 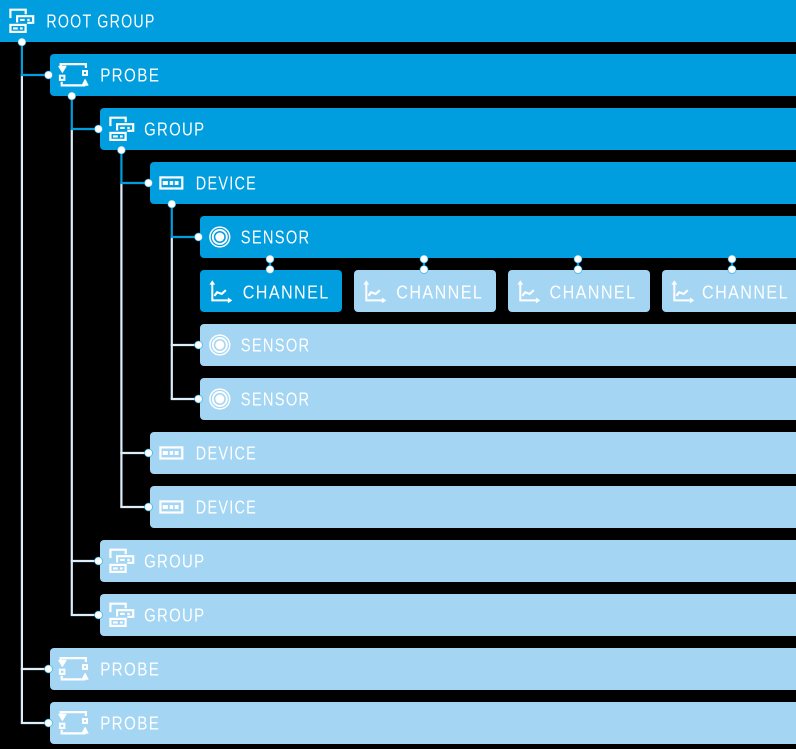 I want to click on svg-text: ROOT GROUP, so click(x=100, y=21).